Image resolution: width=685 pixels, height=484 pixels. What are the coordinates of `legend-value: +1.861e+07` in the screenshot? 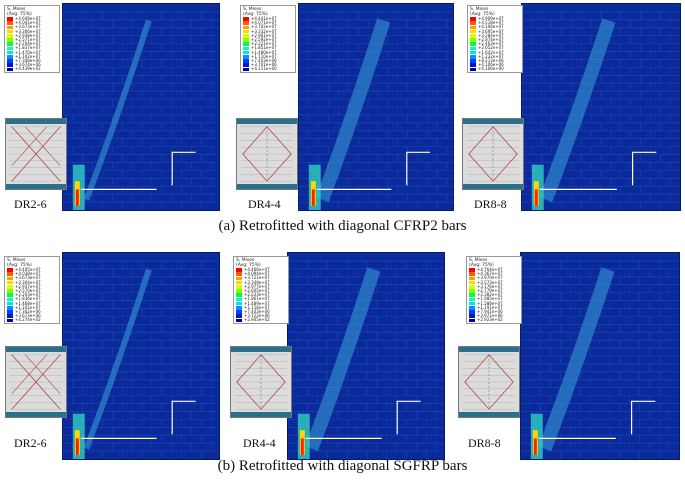 It's located at (257, 299).